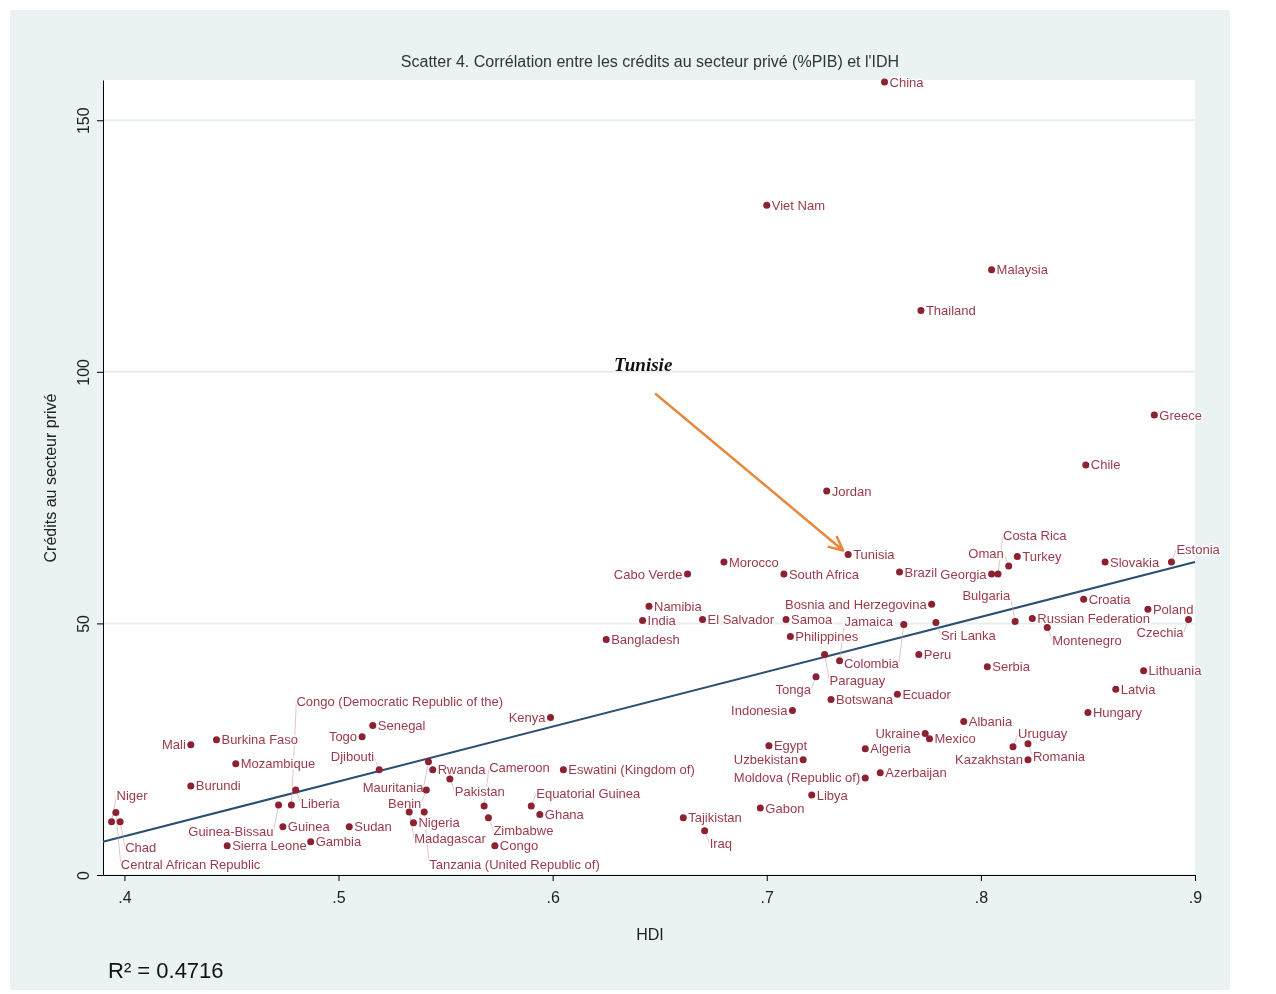 This screenshot has width=1276, height=994. Describe the element at coordinates (856, 604) in the screenshot. I see `data-label: Bosnia and Herzegovina` at that location.